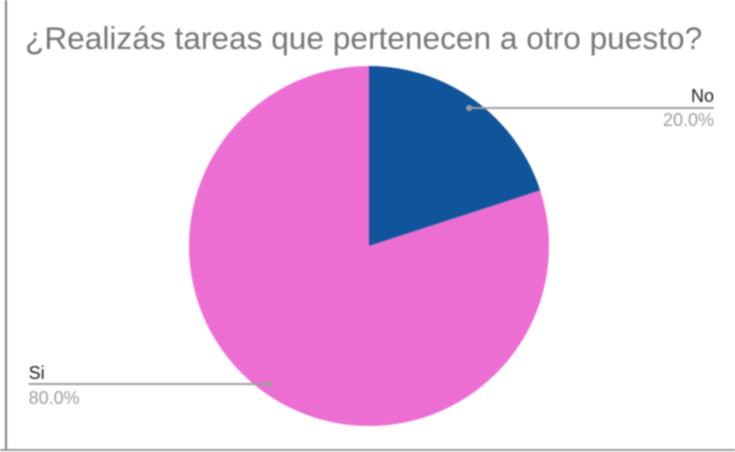  Describe the element at coordinates (688, 108) in the screenshot. I see `slice-label-no: No 20.0%` at that location.